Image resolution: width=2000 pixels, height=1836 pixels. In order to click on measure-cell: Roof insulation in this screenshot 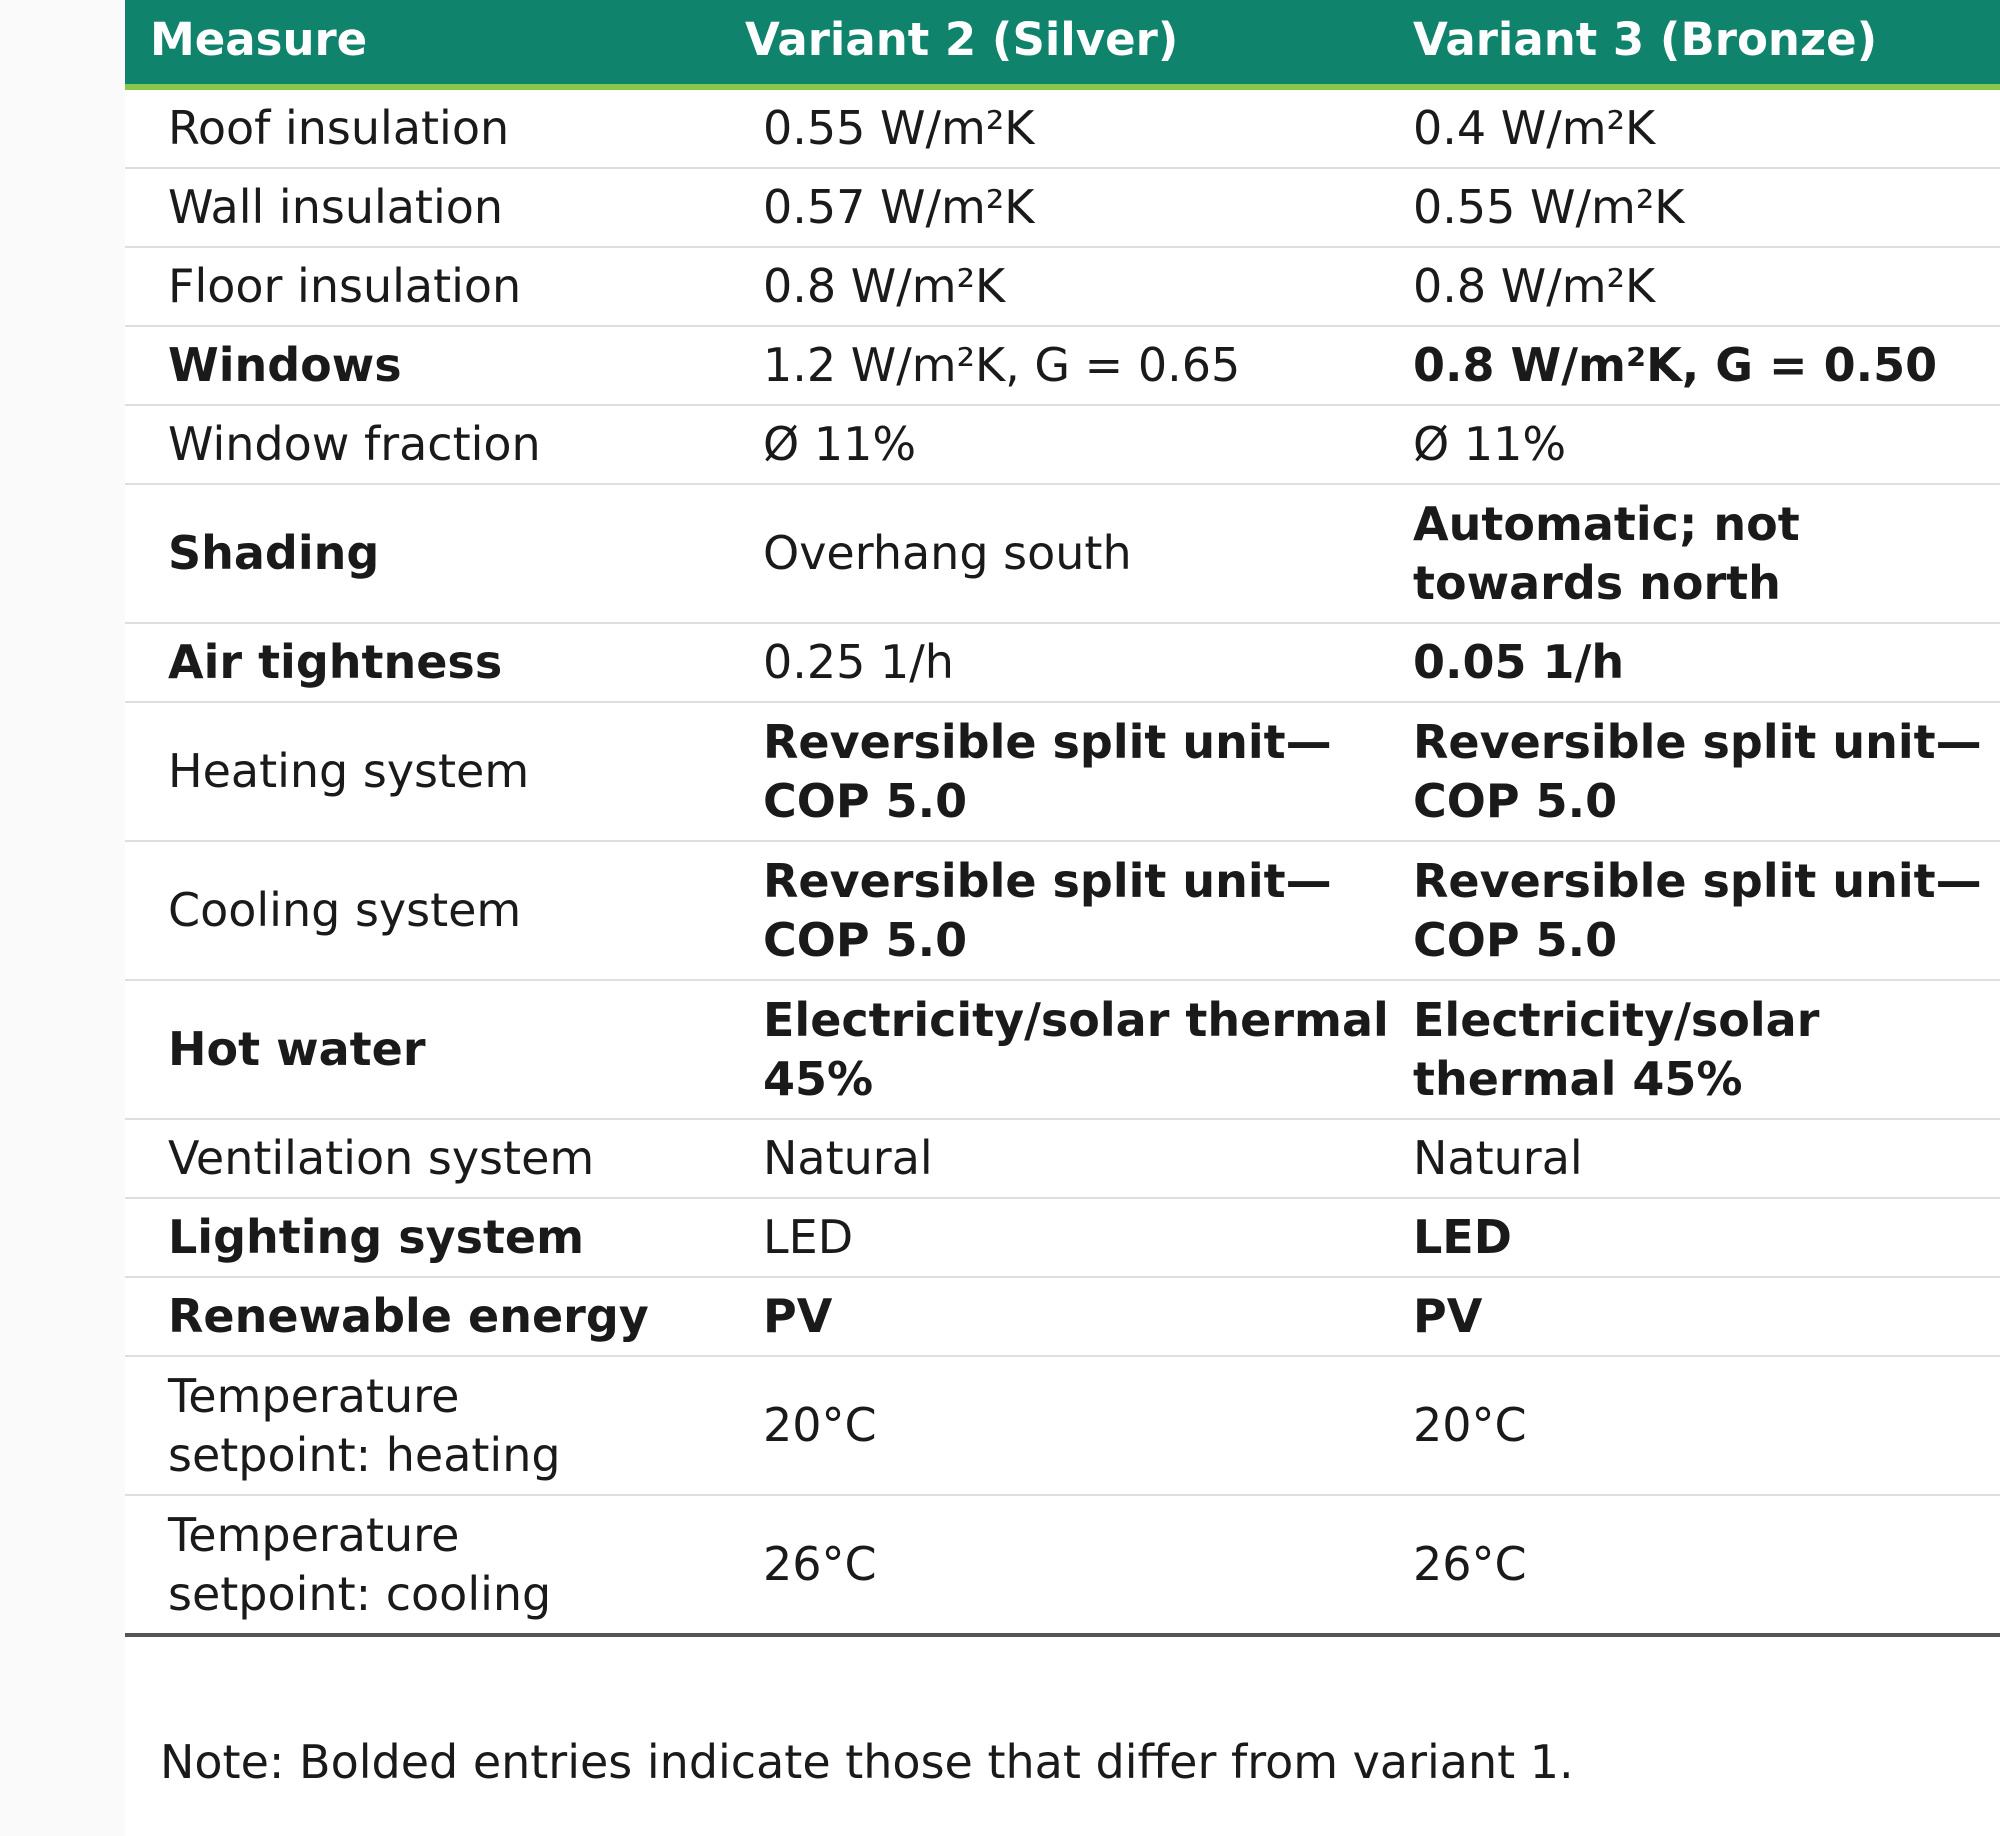, I will do `click(425, 128)`.